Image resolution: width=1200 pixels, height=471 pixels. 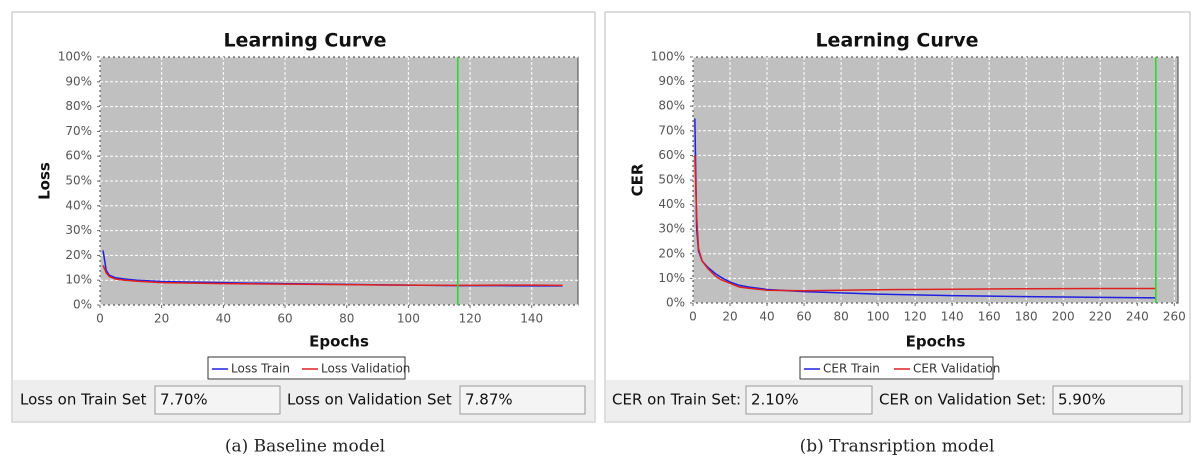 I want to click on legend-label: Loss Train, so click(x=260, y=369).